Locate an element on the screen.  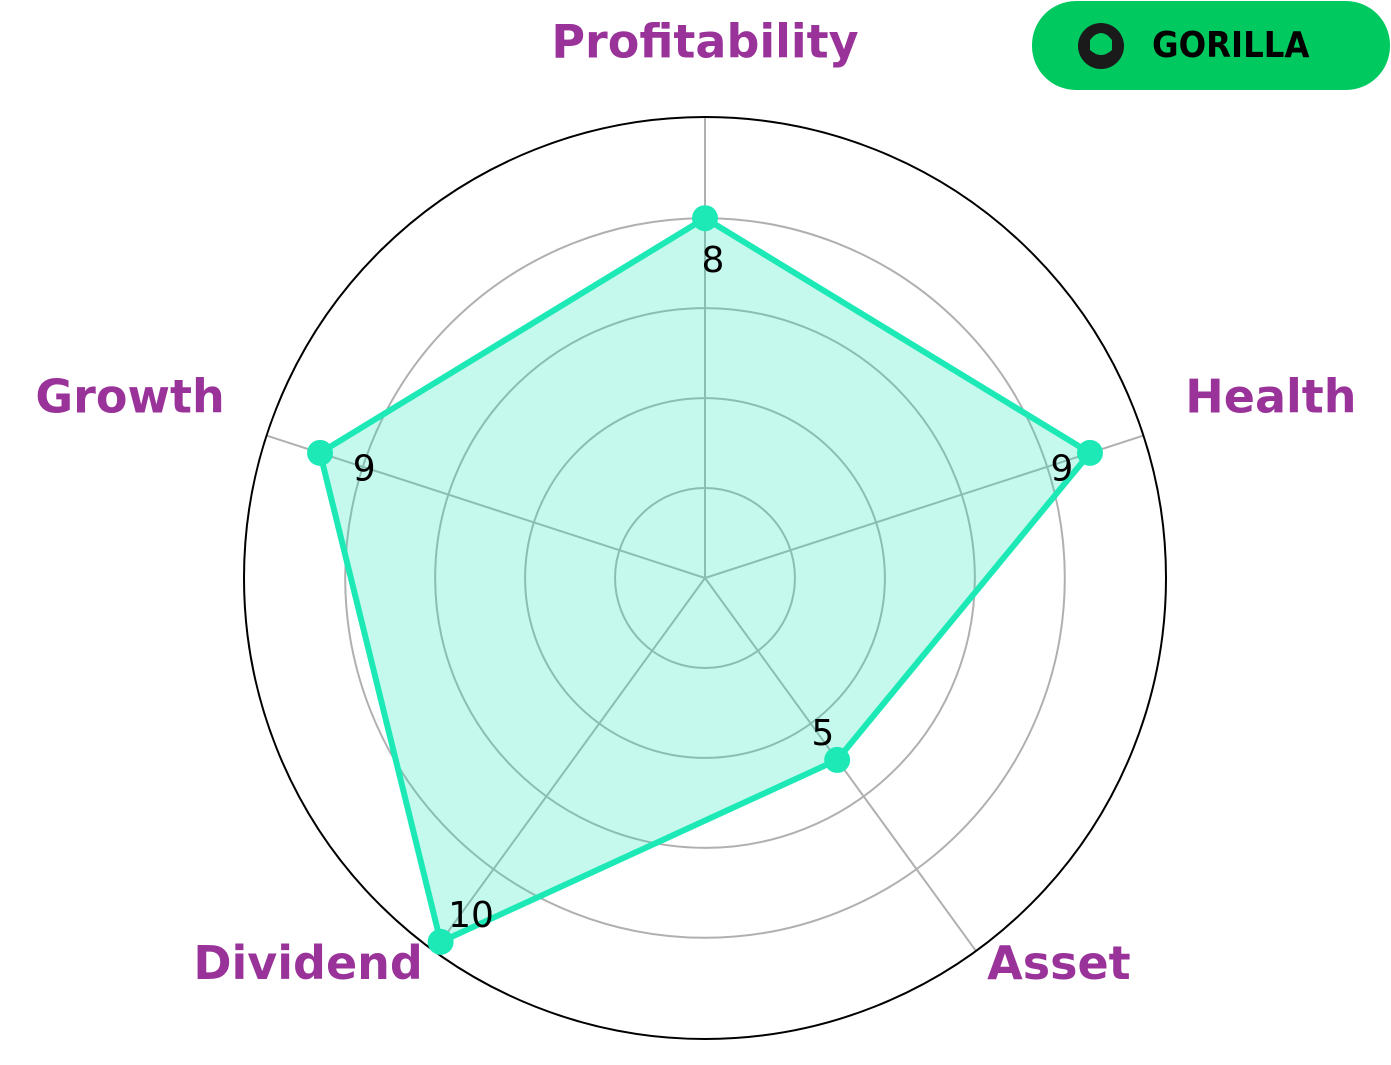
category-label: Health is located at coordinates (1270, 396).